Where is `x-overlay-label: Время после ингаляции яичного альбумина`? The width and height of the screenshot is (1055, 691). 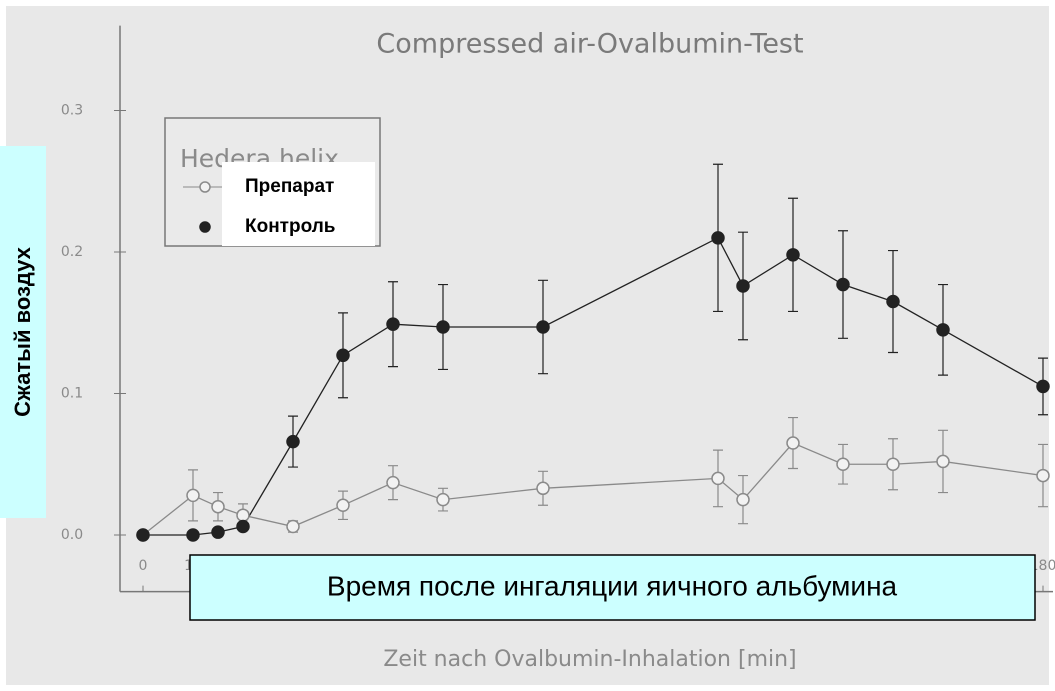
x-overlay-label: Время после ингаляции яичного альбумина is located at coordinates (612, 585).